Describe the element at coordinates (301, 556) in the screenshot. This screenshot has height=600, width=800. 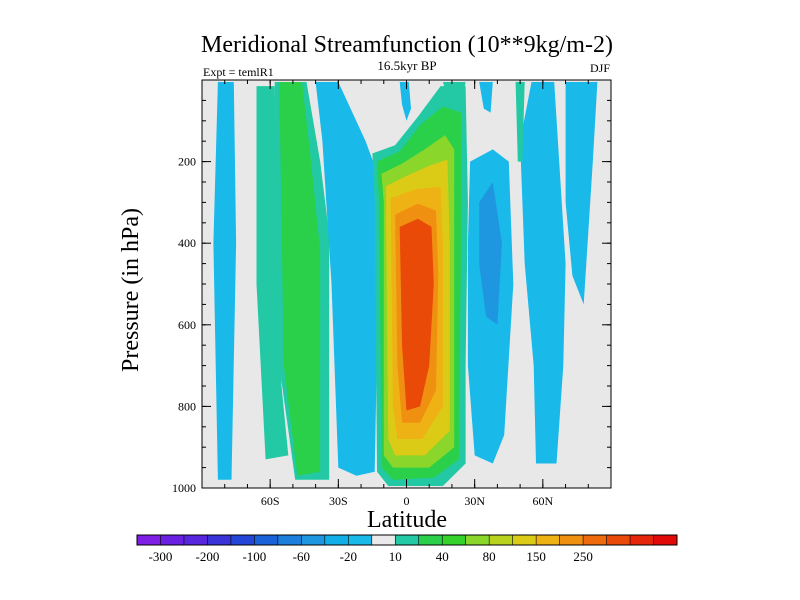
I see `colorbar-label: -60` at that location.